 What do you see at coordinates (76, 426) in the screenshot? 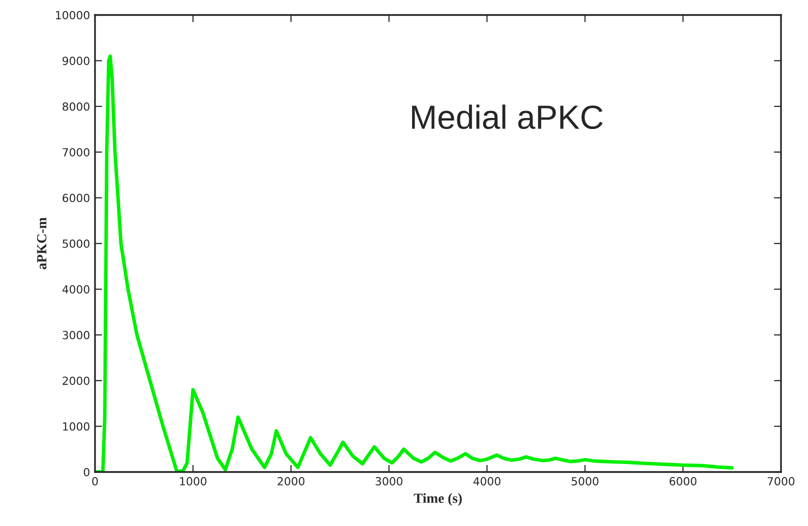
I see `y-tick-label: 1000` at bounding box center [76, 426].